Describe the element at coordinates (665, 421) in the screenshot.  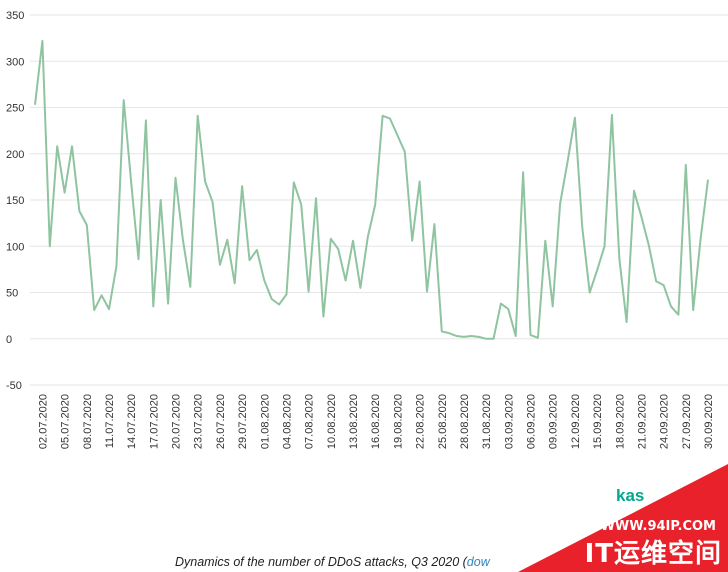
I see `x-tick-label: 24.09.2020` at that location.